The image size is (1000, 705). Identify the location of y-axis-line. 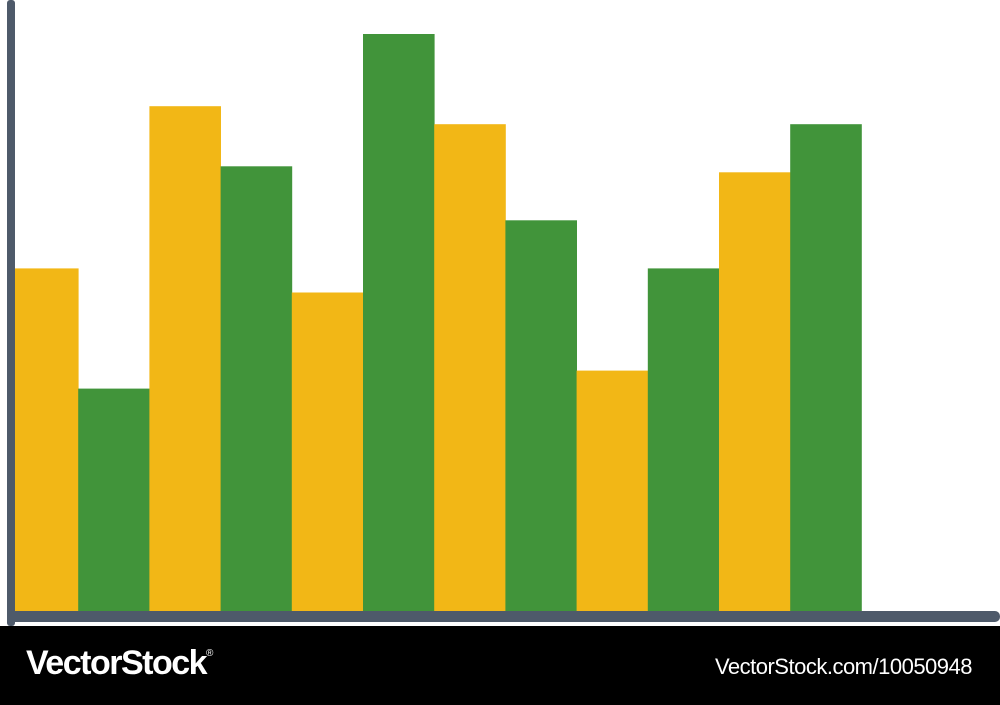
(11, 313).